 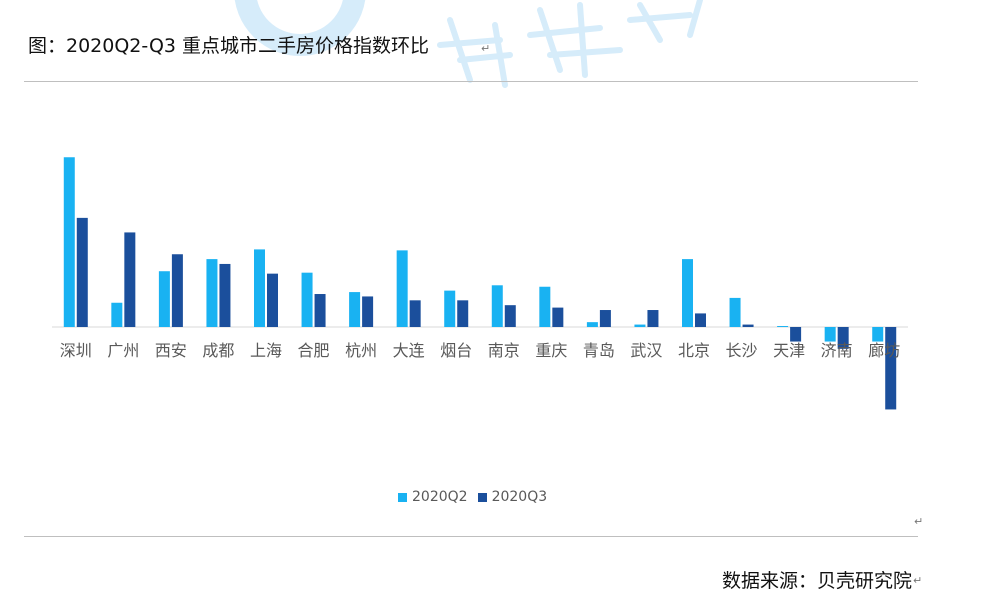 What do you see at coordinates (361, 350) in the screenshot?
I see `x-tick-label: 杭州` at bounding box center [361, 350].